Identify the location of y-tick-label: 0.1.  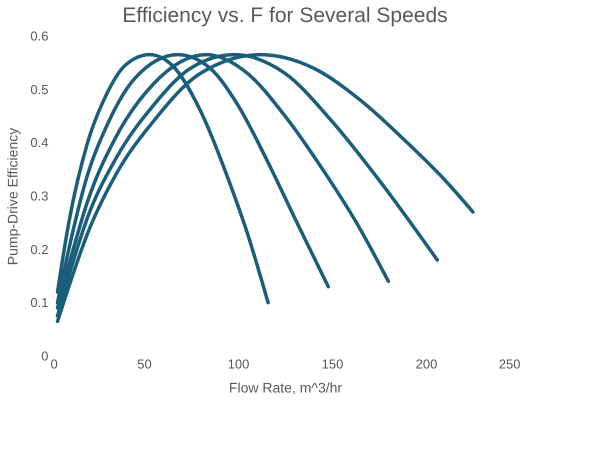
(39, 302).